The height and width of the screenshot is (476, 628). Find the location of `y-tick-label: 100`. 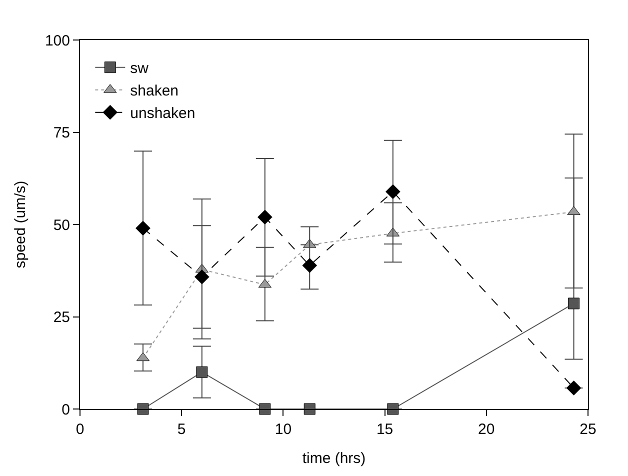

y-tick-label: 100 is located at coordinates (57, 41).